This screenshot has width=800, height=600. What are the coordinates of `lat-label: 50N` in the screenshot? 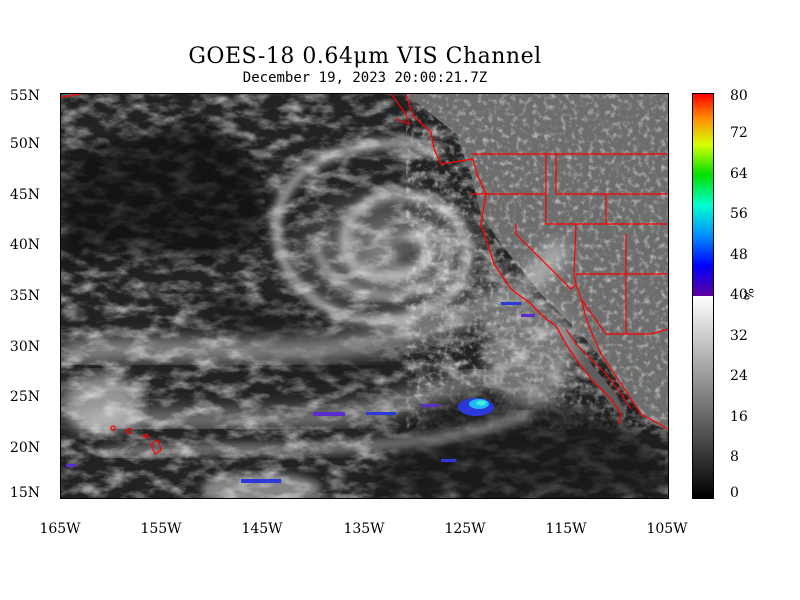 It's located at (24, 144).